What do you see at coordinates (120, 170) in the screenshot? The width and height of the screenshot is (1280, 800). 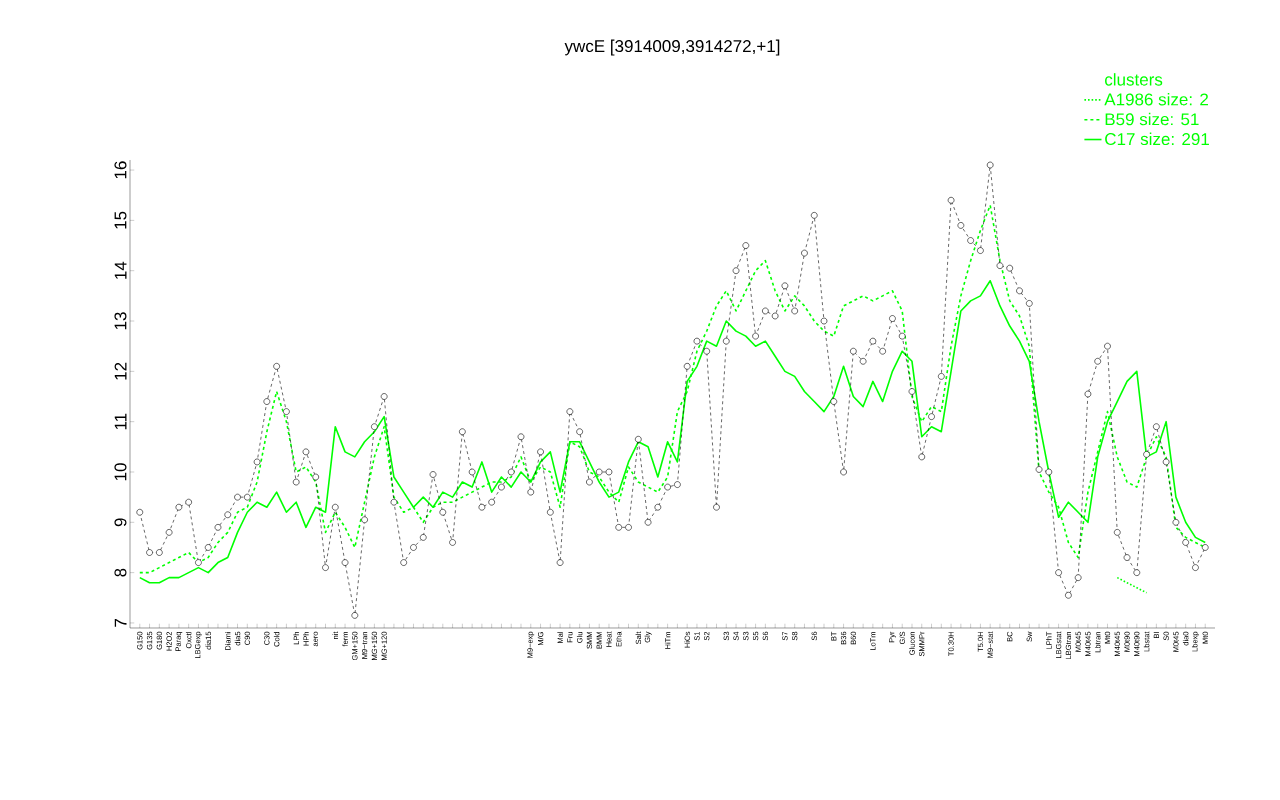 I see `y-tick-label: 16` at bounding box center [120, 170].